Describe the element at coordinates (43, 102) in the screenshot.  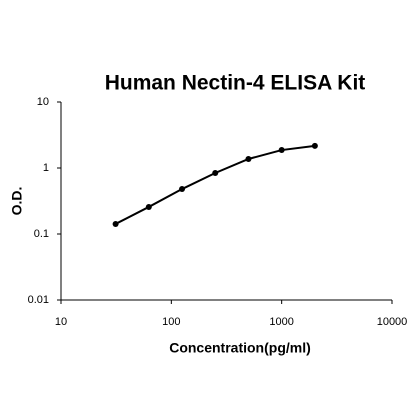
I see `y-tick-label: 10` at that location.